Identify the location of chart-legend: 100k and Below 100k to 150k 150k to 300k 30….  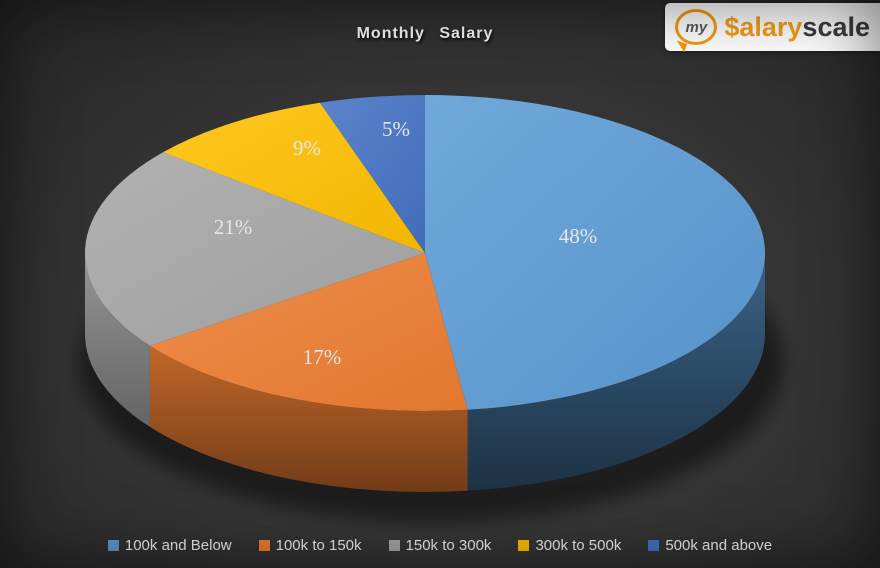
(440, 545).